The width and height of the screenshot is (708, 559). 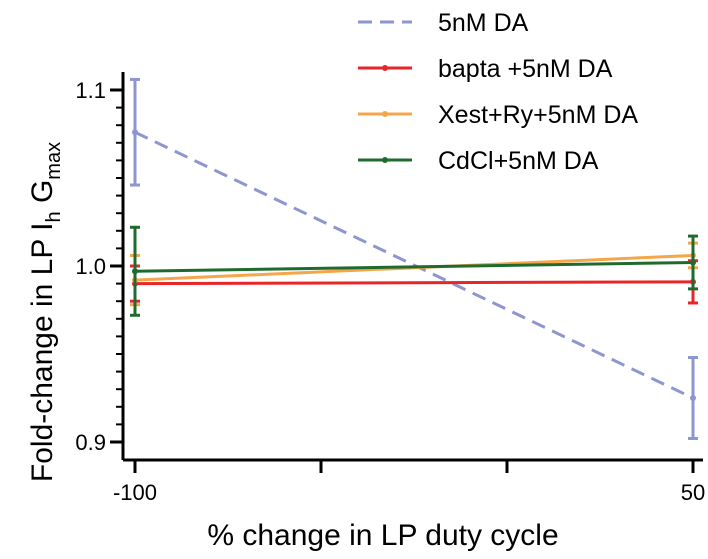 I want to click on legend-item-1-label: 5nM DA, so click(x=483, y=23).